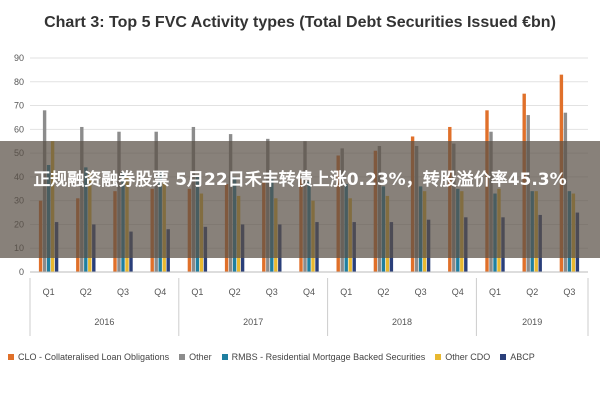 The height and width of the screenshot is (400, 600). What do you see at coordinates (402, 322) in the screenshot?
I see `x-group-label: 2018` at bounding box center [402, 322].